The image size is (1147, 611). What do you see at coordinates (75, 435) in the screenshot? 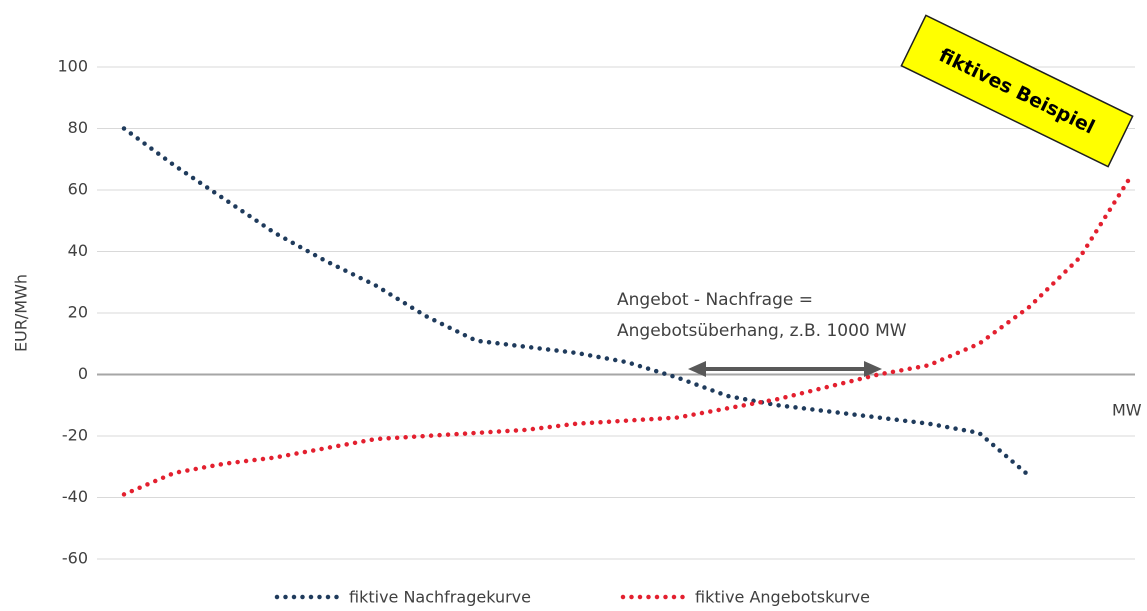
I see `y-tick-label: -20` at bounding box center [75, 435].